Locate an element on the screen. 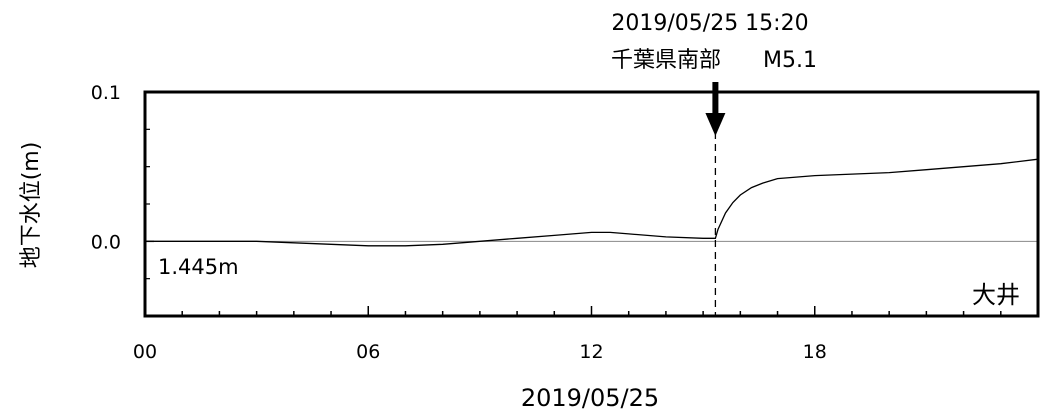 The height and width of the screenshot is (416, 1044). event-magnitude-label: M5.1 is located at coordinates (790, 60).